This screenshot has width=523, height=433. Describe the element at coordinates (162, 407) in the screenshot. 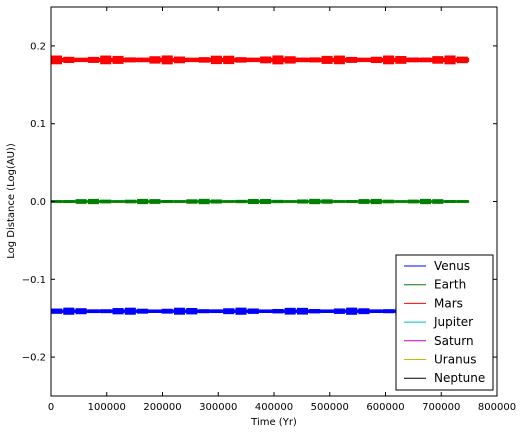

I see `x-tick-label: 200000` at that location.